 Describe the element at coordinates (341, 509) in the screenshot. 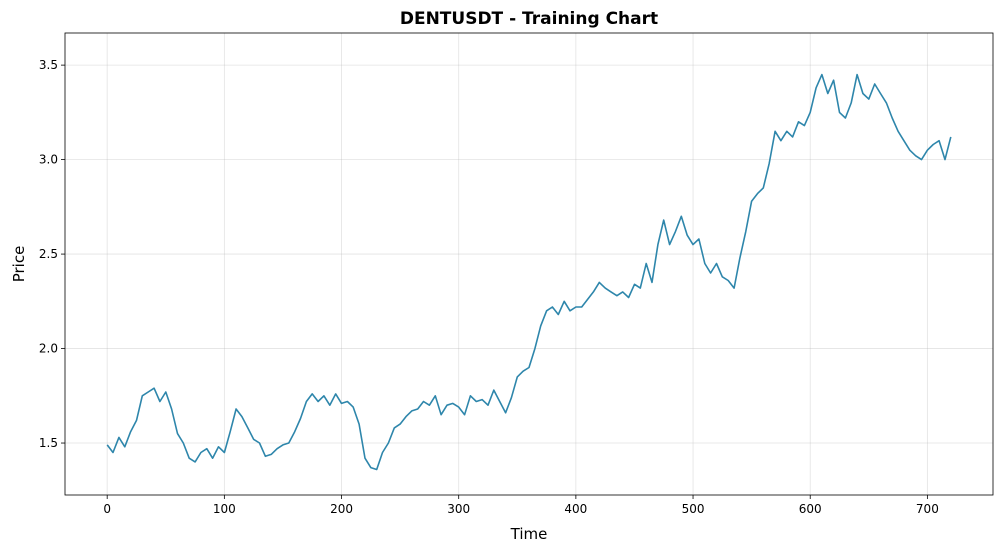

I see `x-tick-label: 200` at that location.